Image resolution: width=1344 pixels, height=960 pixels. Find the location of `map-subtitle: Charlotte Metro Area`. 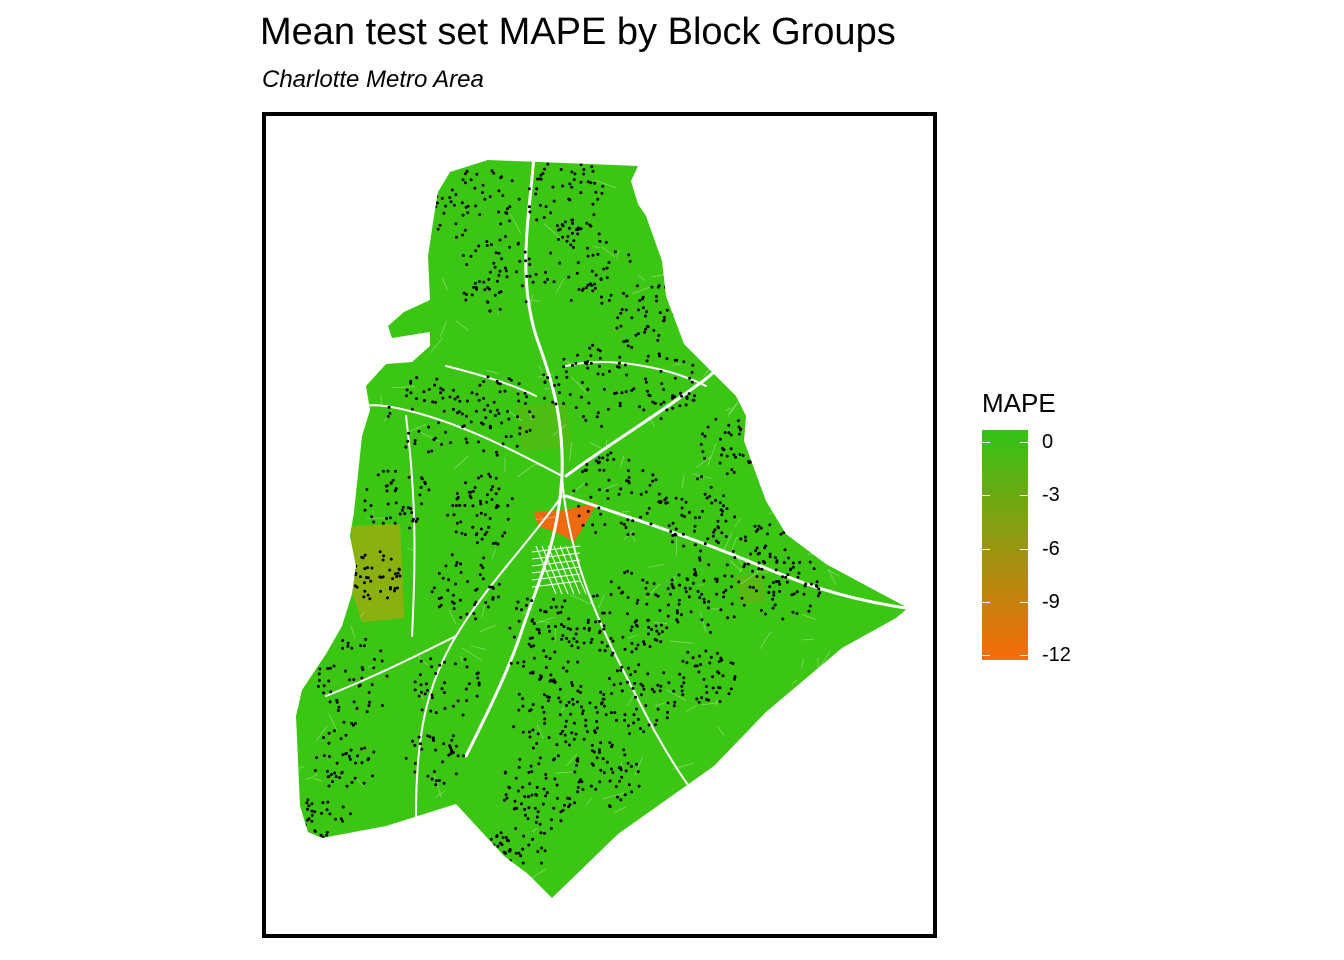

map-subtitle: Charlotte Metro Area is located at coordinates (373, 79).